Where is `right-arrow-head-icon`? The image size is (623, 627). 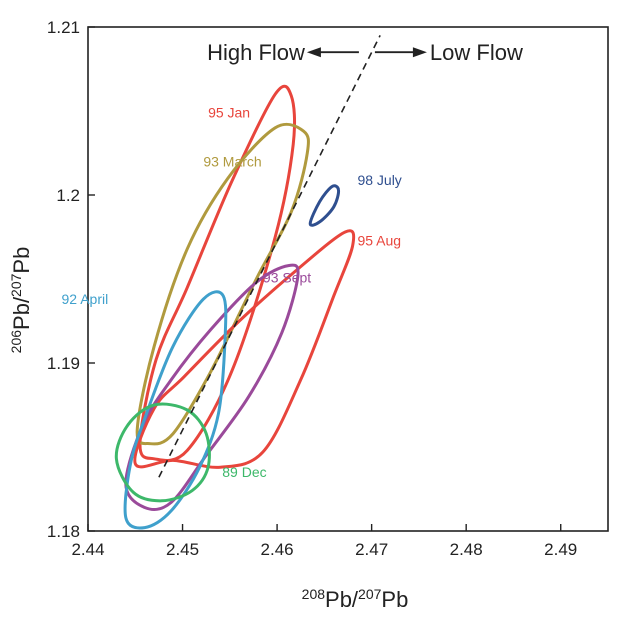 right-arrow-head-icon is located at coordinates (419, 52).